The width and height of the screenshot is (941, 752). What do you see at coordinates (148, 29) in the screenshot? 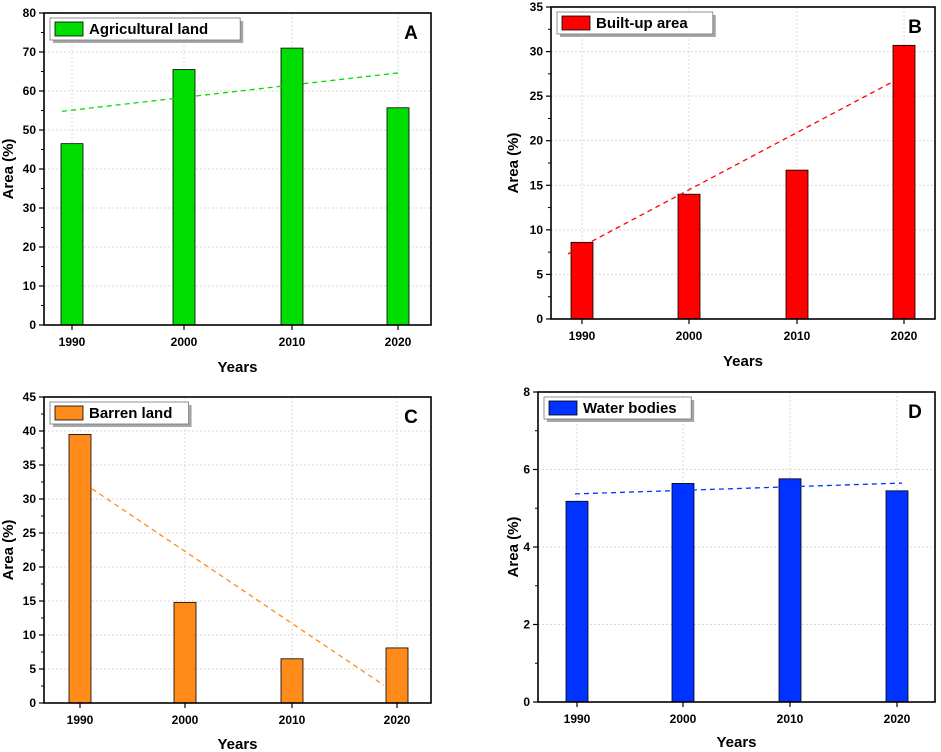
I see `legend-label: Agricultural land` at bounding box center [148, 29].